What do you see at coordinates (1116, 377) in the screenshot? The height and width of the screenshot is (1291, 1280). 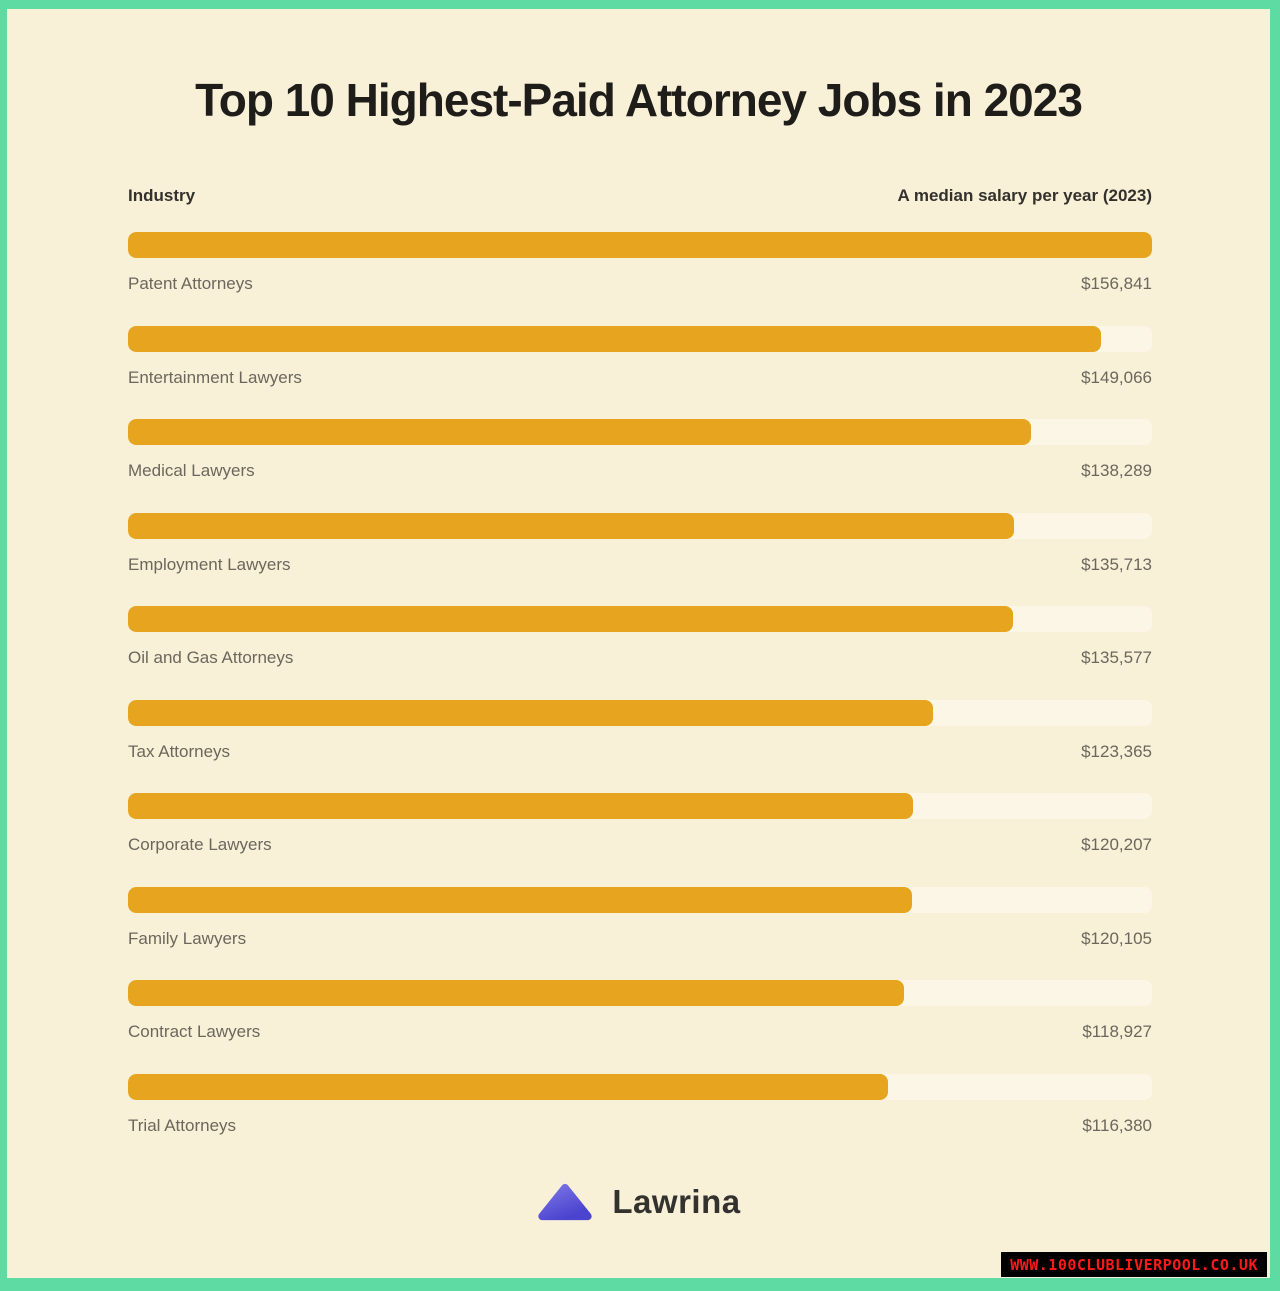 I see `bar-value: $149,066` at bounding box center [1116, 377].